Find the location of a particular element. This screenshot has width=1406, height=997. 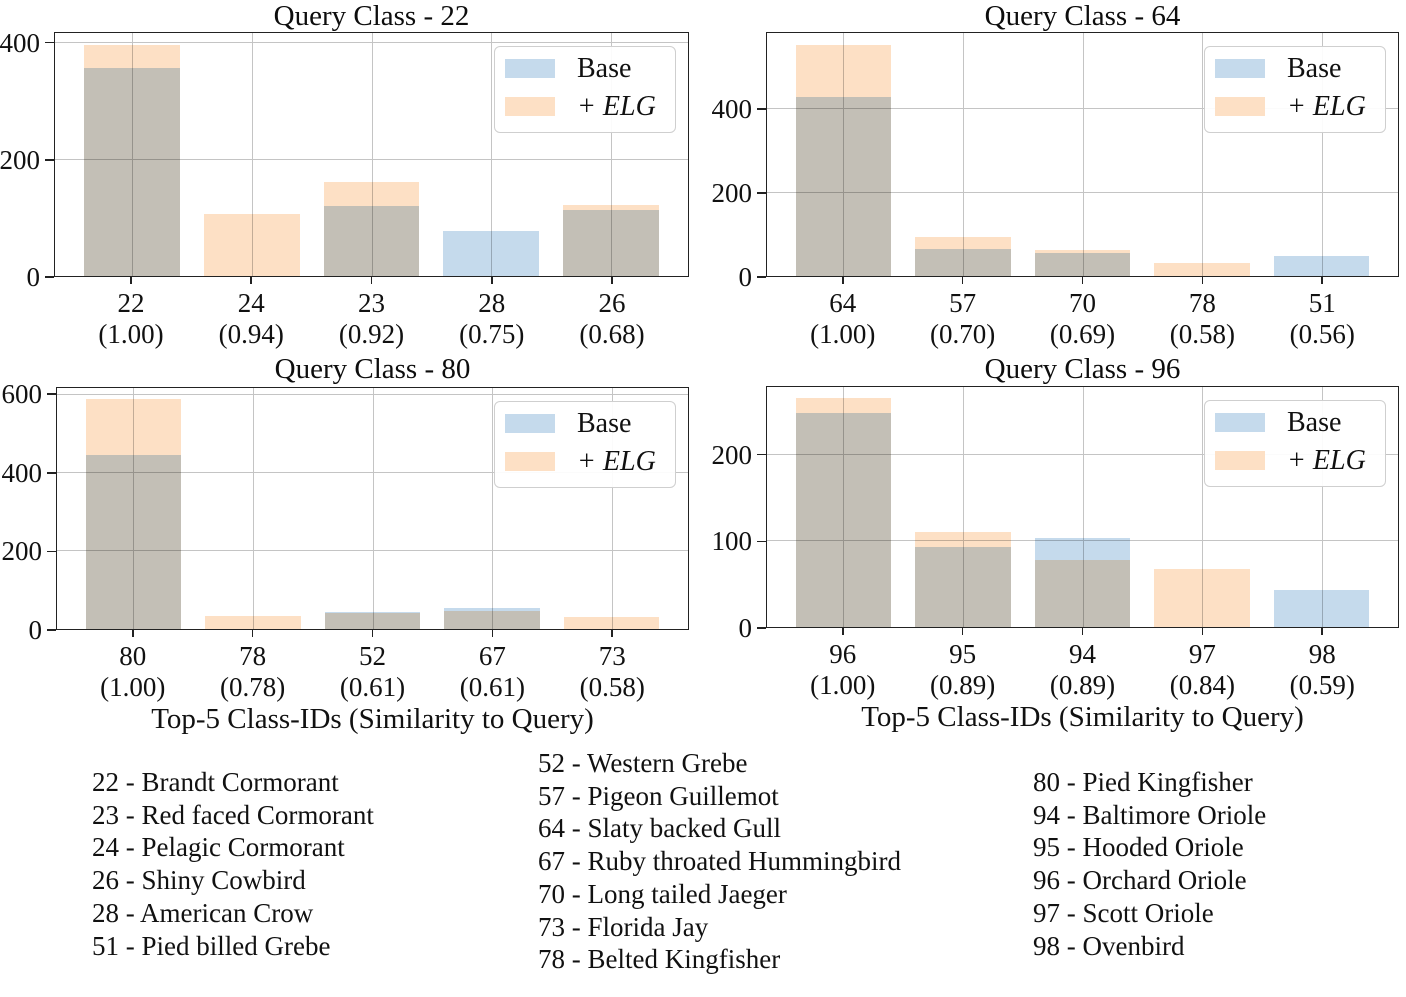

x-tick-label-class-id: 64 is located at coordinates (843, 303).